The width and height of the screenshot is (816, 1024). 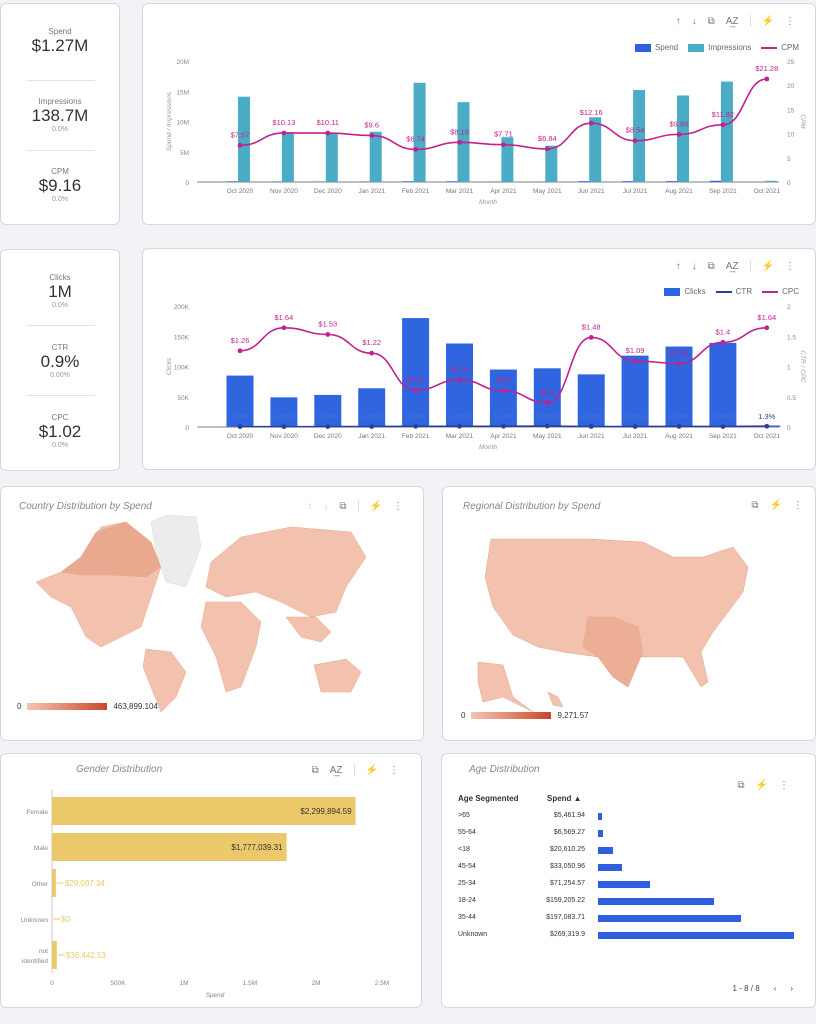 What do you see at coordinates (719, 47) in the screenshot?
I see `legend-impressions: Impressions` at bounding box center [719, 47].